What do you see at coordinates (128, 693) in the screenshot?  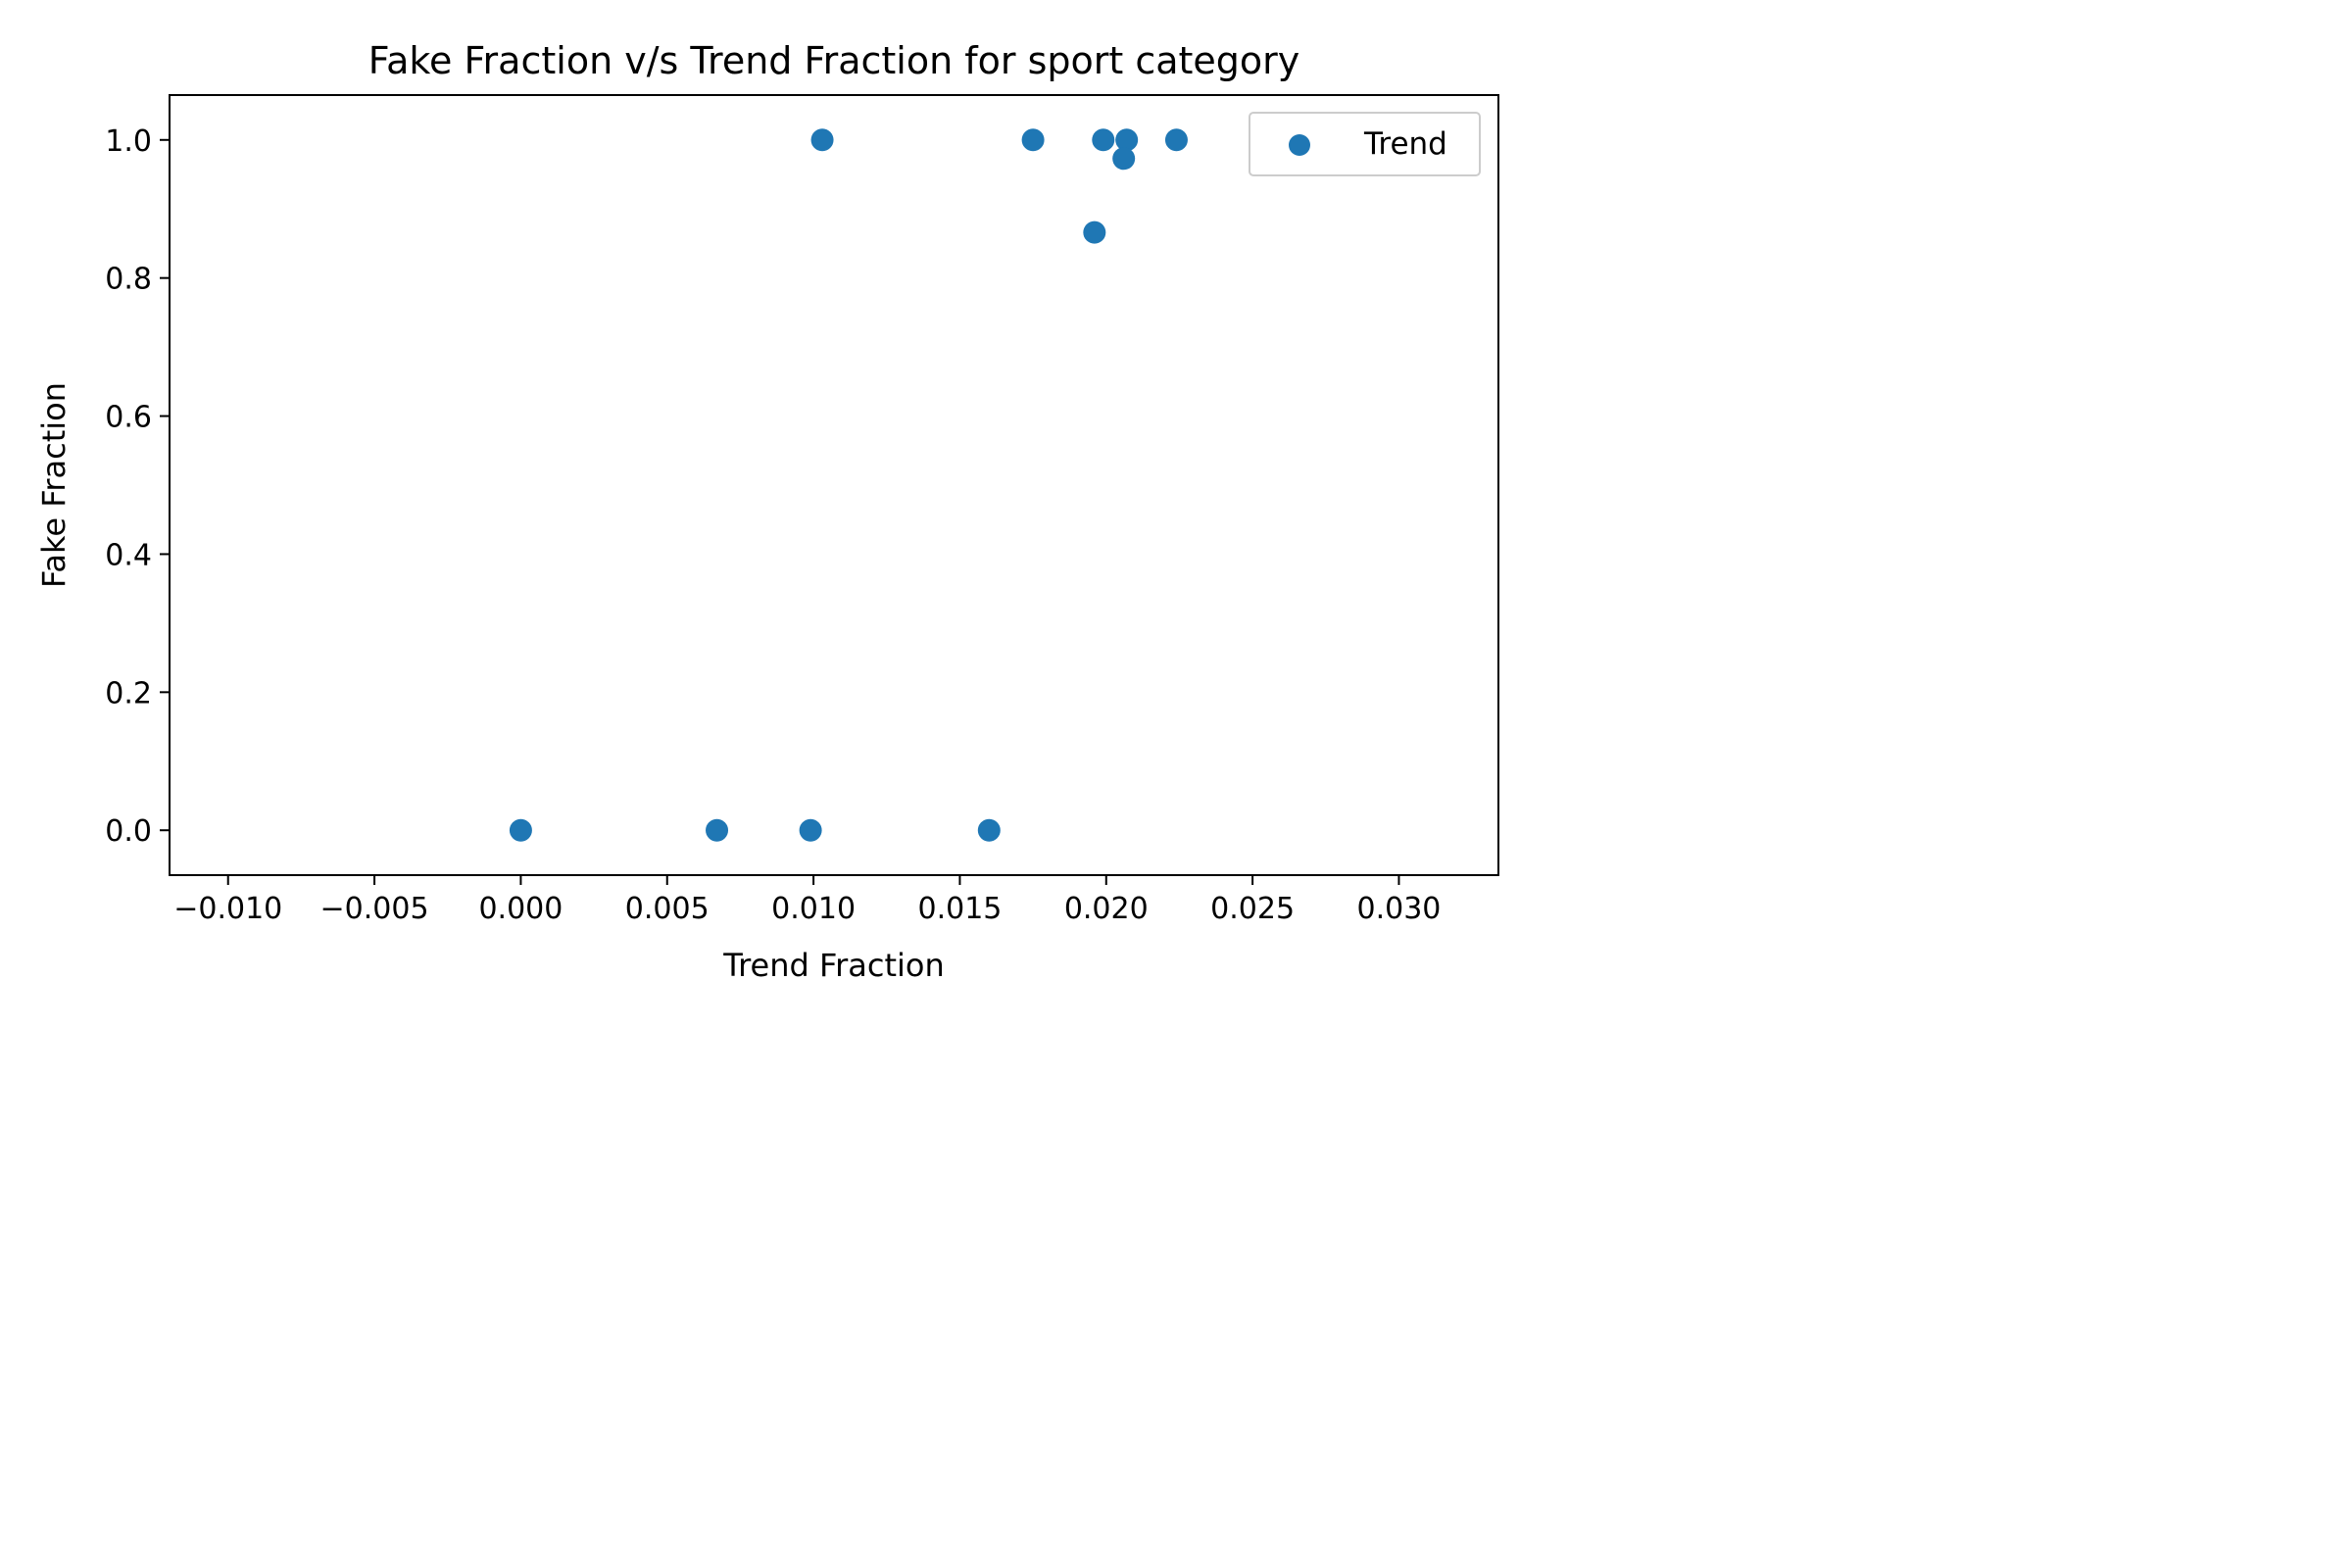 I see `y-tick-label: 0.2` at bounding box center [128, 693].